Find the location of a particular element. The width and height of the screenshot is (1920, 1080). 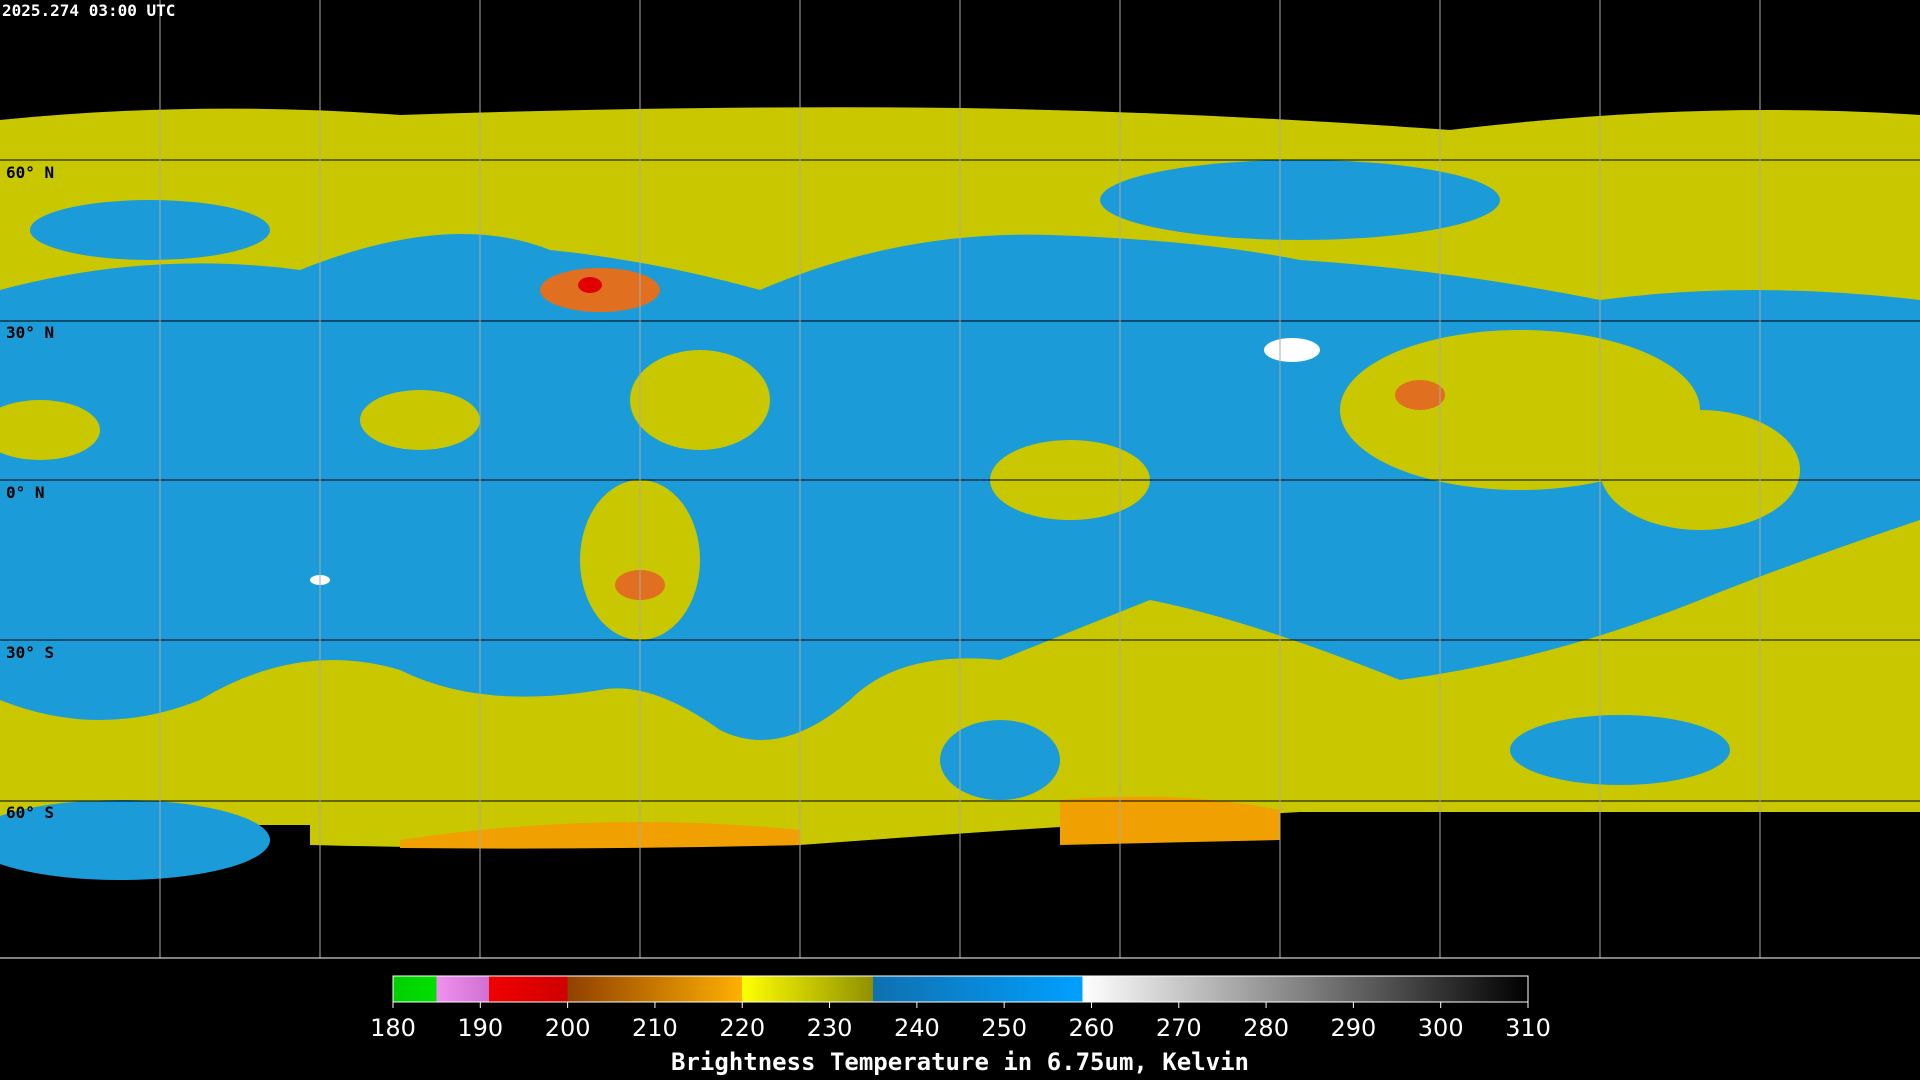

colorbar-tick-label: 280 is located at coordinates (1266, 1028).